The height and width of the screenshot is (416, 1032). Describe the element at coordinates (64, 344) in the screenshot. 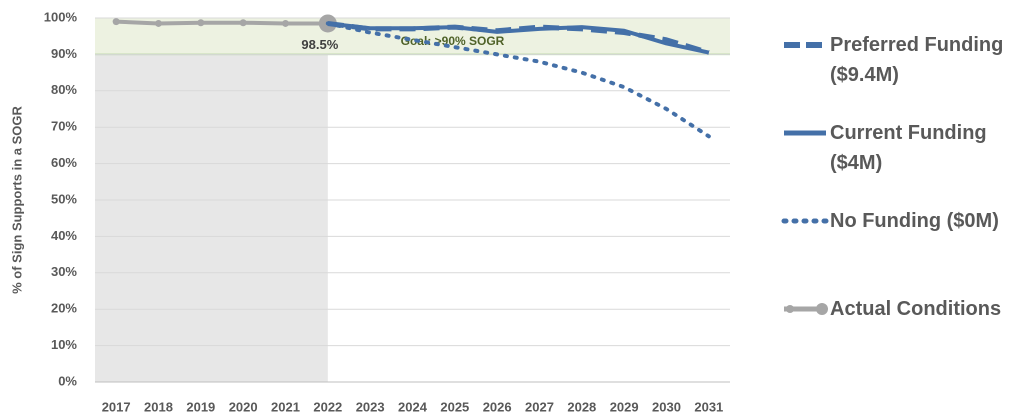

I see `y-tick-label: 10%` at that location.